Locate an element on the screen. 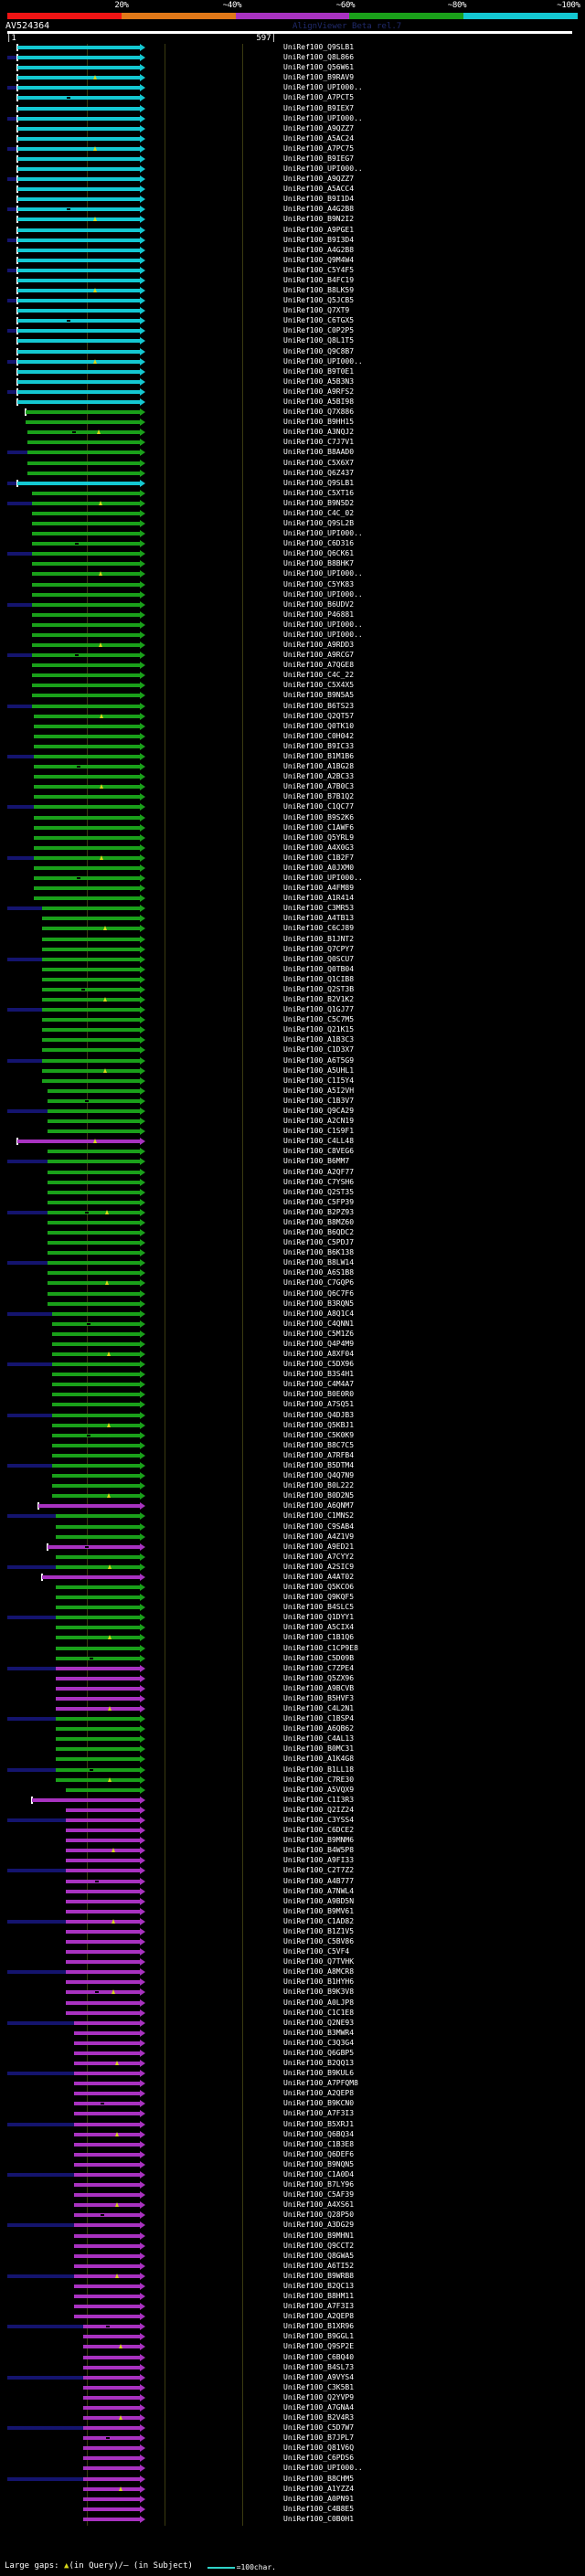 This screenshot has width=585, height=2576. alignment-row: UniRef100_A9RFS2 is located at coordinates (293, 392).